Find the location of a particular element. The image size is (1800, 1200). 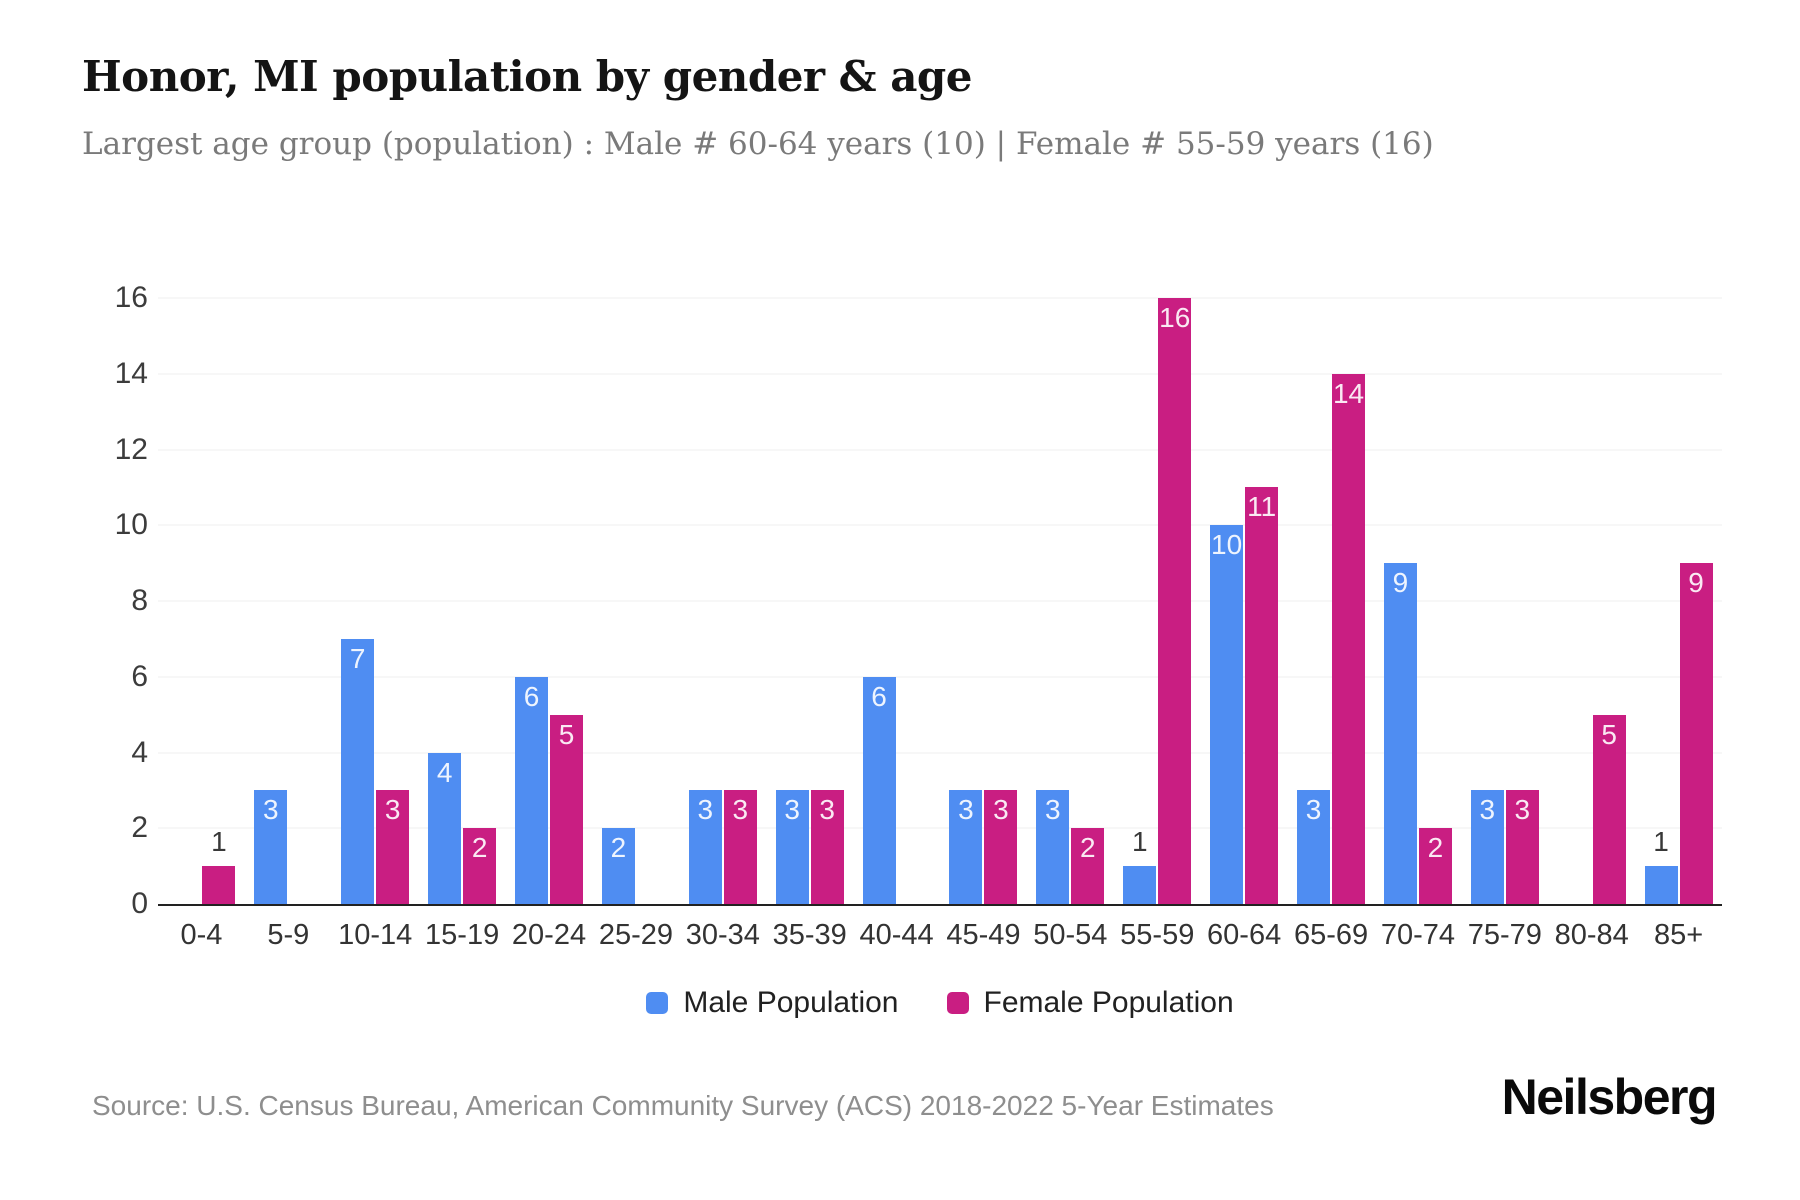

legend-item-female-population: Female Population is located at coordinates (1090, 1003).